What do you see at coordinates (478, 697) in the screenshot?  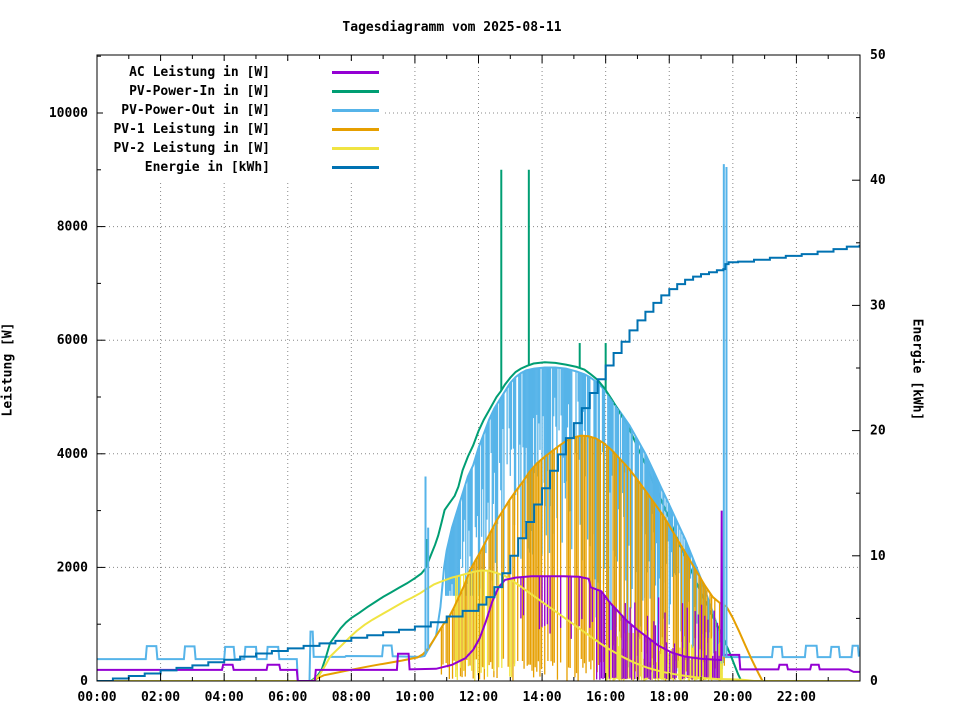 I see `x-tick-label: 12:00` at bounding box center [478, 697].